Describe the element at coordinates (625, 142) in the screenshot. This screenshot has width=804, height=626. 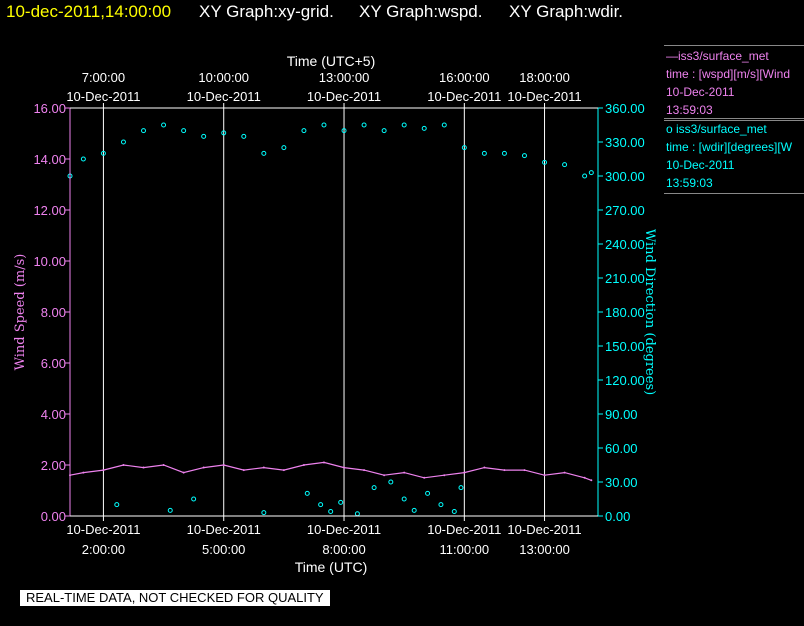
I see `y2-tick-label: 330.00` at that location.